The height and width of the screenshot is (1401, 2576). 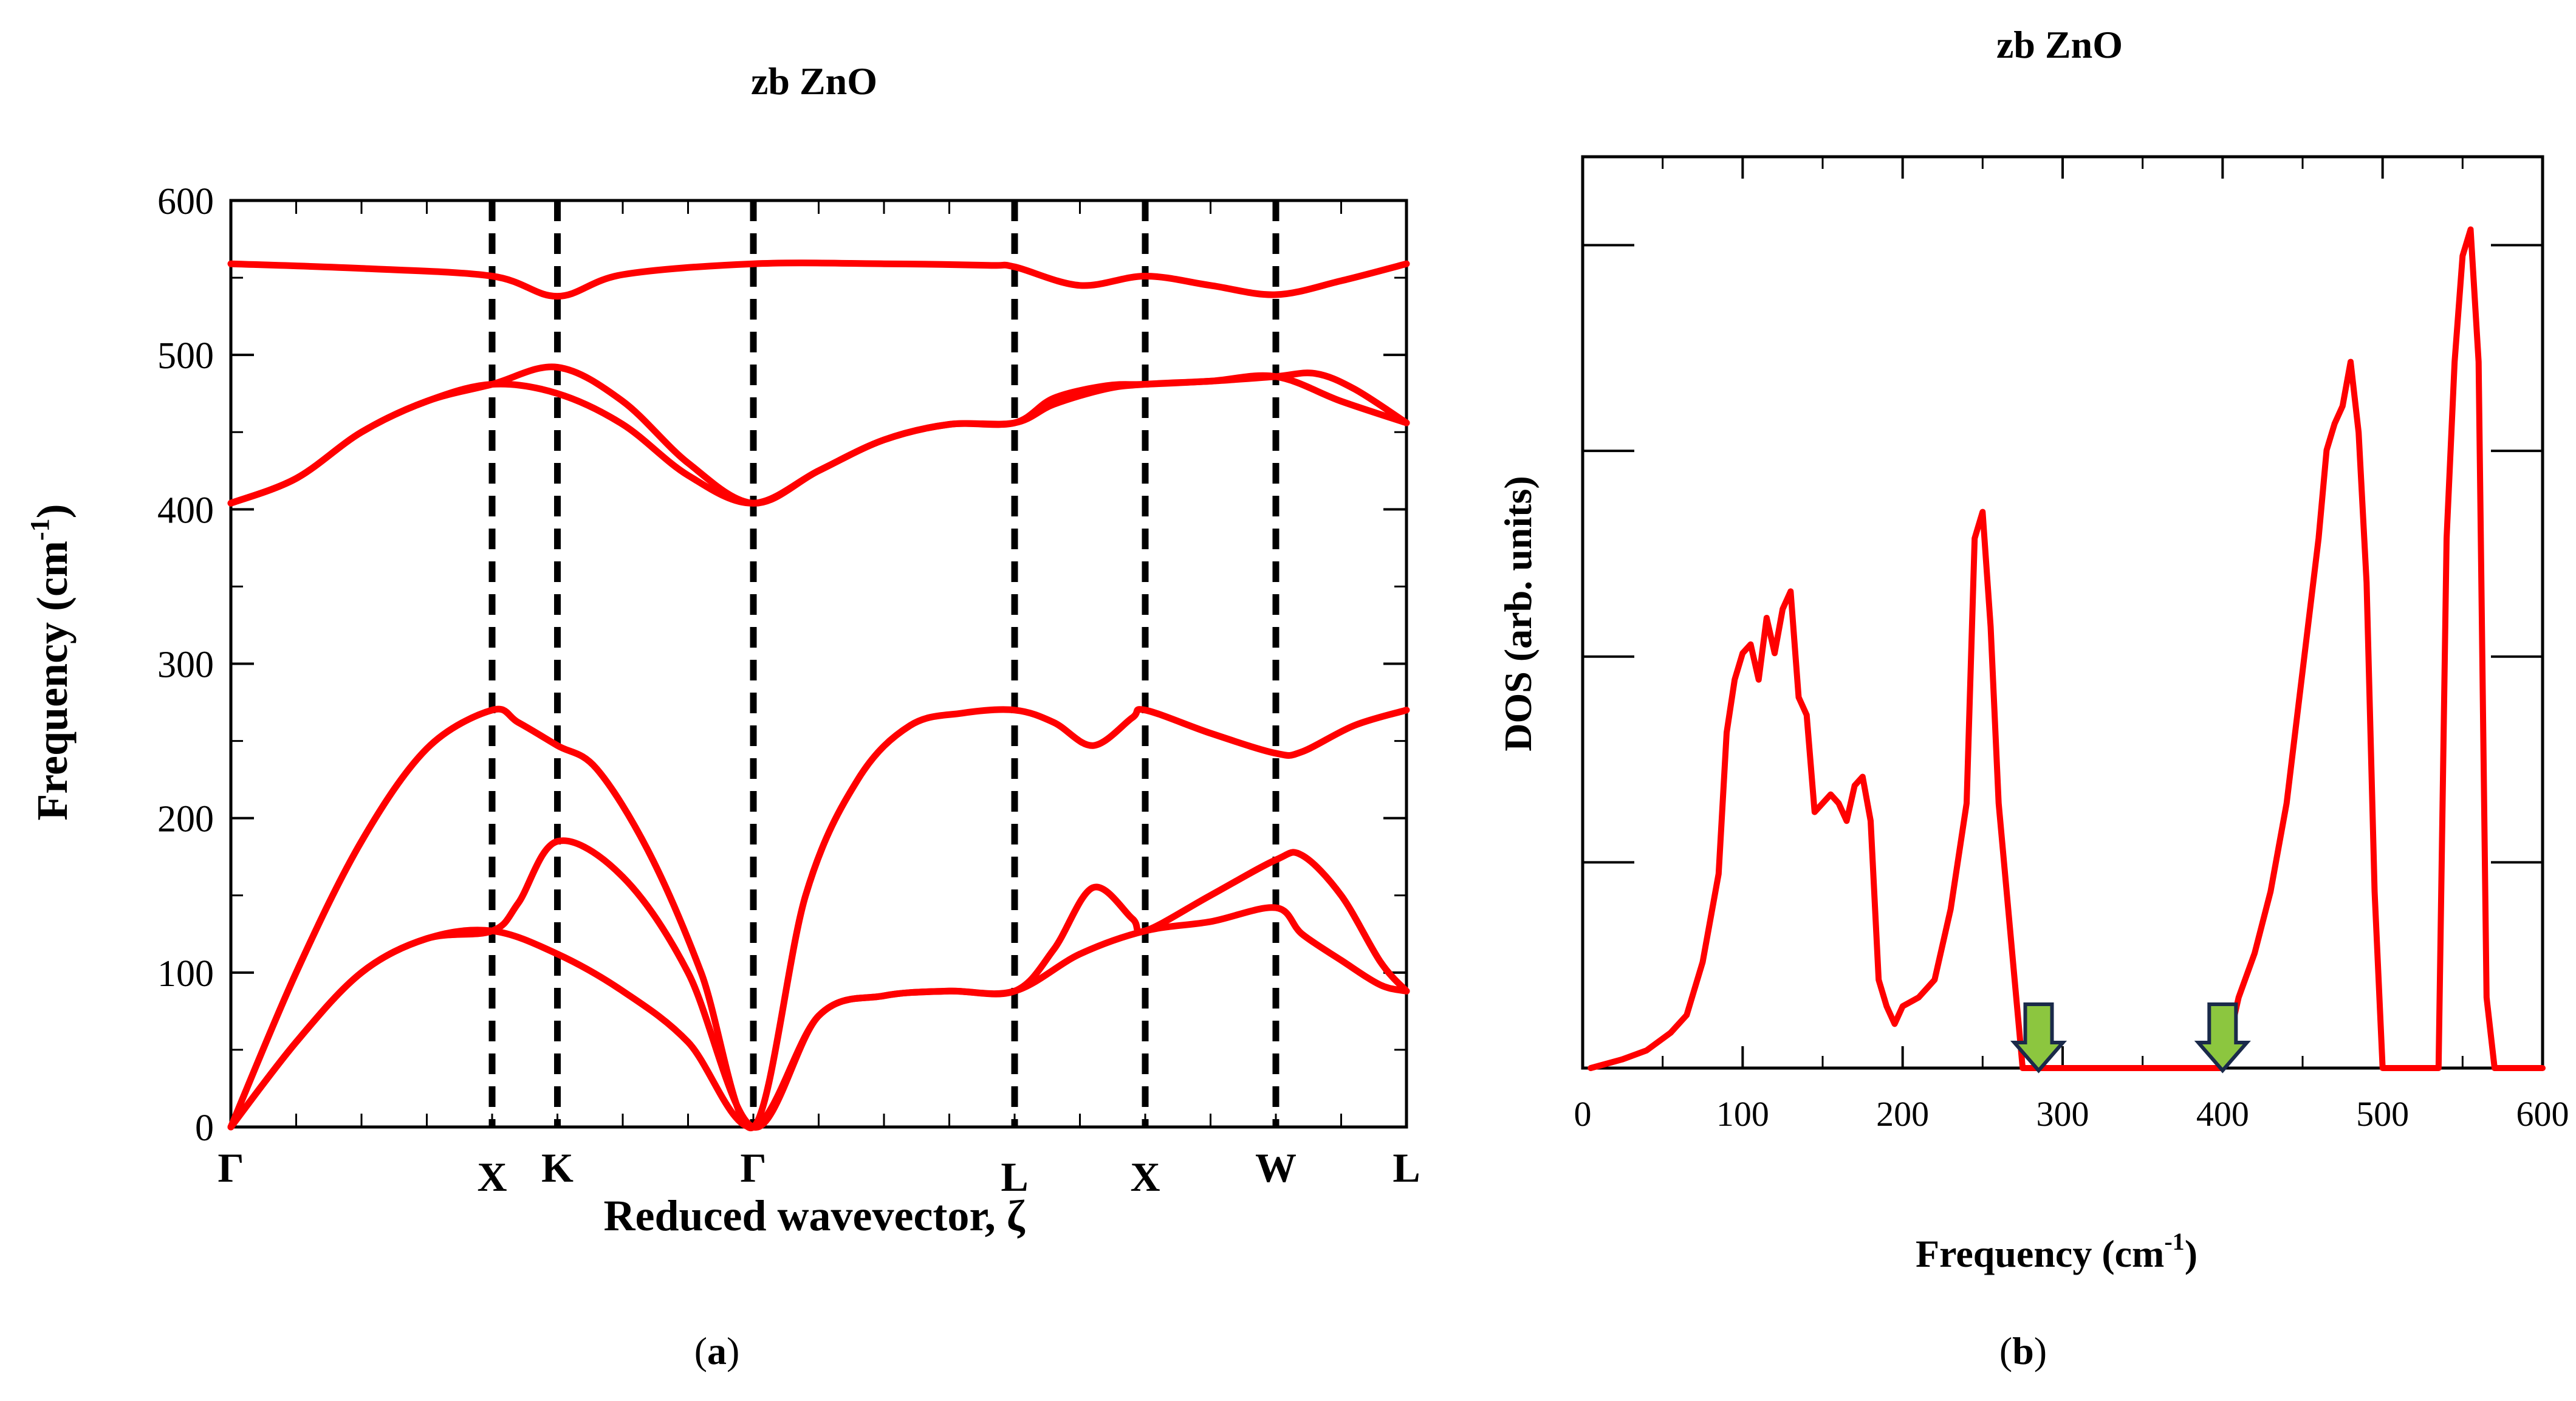 What do you see at coordinates (717, 1350) in the screenshot?
I see `panel-a-caption: (a)` at bounding box center [717, 1350].